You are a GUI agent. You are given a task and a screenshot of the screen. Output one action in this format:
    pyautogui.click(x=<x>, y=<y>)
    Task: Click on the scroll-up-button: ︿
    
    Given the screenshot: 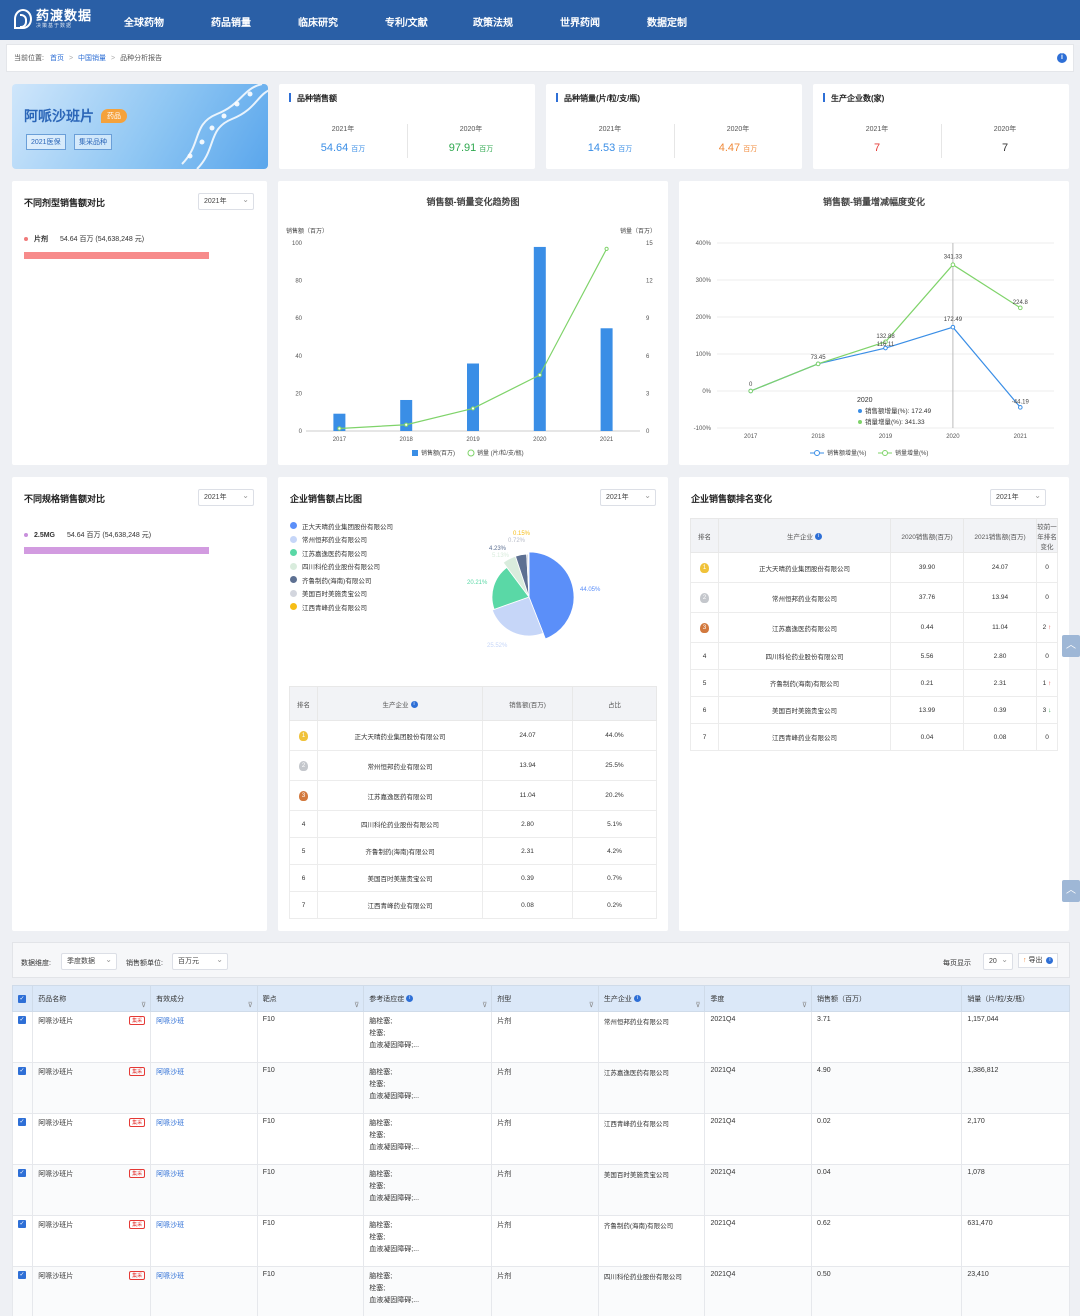 What is the action you would take?
    pyautogui.click(x=1071, y=646)
    